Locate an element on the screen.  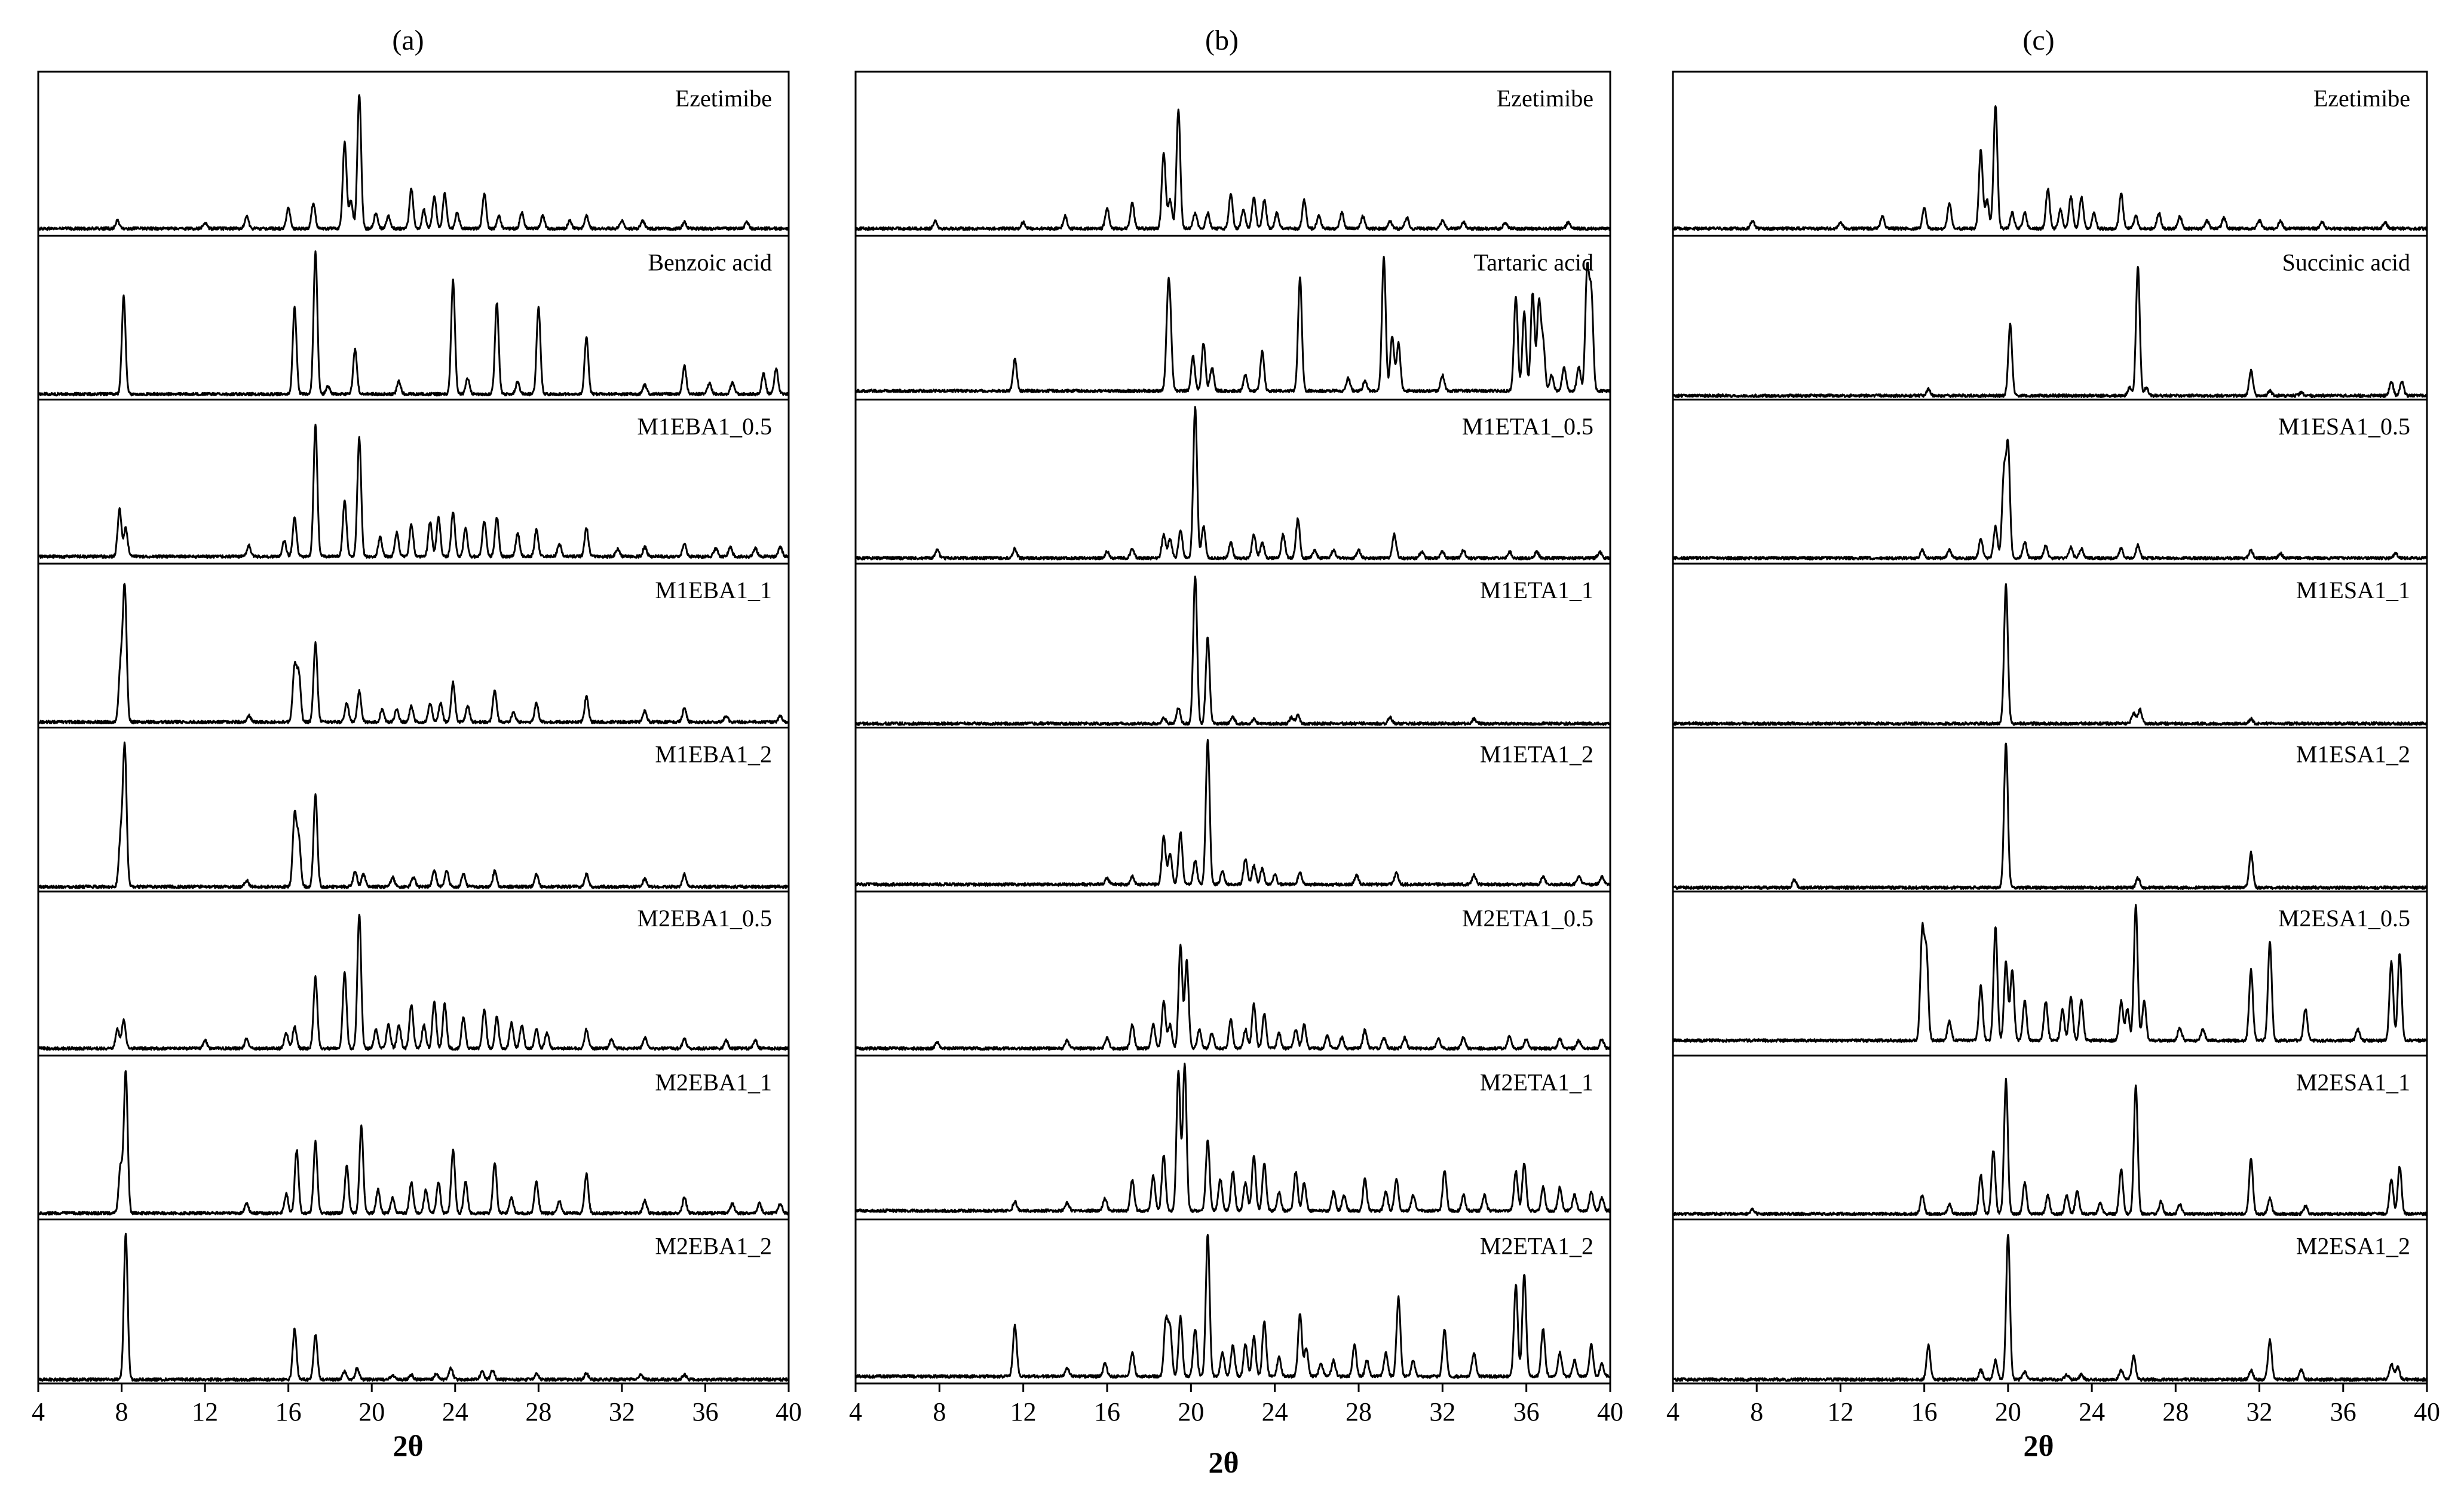
x-tick-label-b: 28 is located at coordinates (1359, 1411).